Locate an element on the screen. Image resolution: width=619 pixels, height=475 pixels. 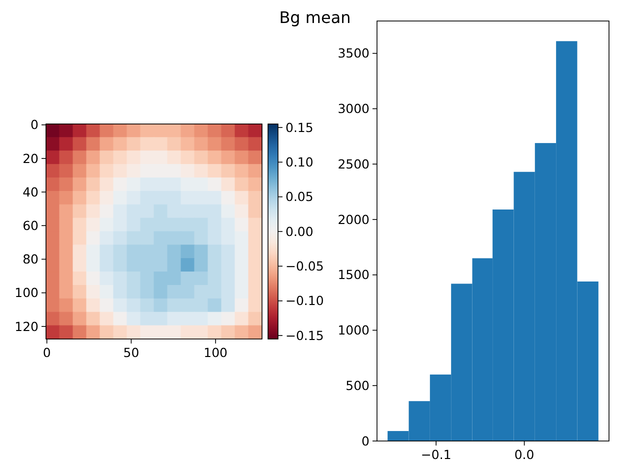
y-tick-label: 500 is located at coordinates (358, 385).